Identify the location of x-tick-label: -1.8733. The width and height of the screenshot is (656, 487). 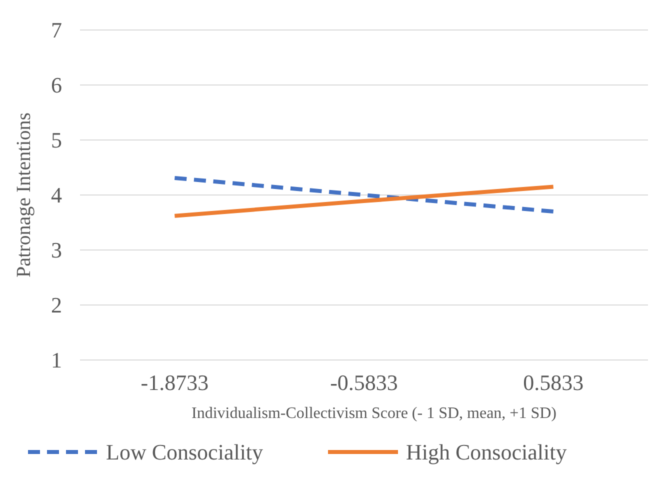
(174, 382).